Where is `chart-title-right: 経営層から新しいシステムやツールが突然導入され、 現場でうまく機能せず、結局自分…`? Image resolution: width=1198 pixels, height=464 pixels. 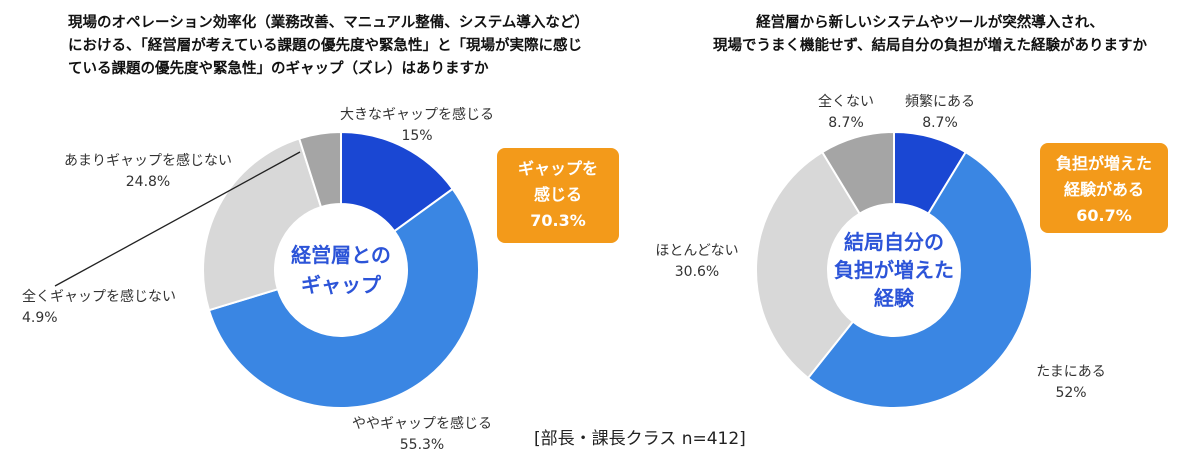
chart-title-right: 経営層から新しいシステムやツールが突然導入され、 現場でうまく機能せず、結局自分… is located at coordinates (930, 35).